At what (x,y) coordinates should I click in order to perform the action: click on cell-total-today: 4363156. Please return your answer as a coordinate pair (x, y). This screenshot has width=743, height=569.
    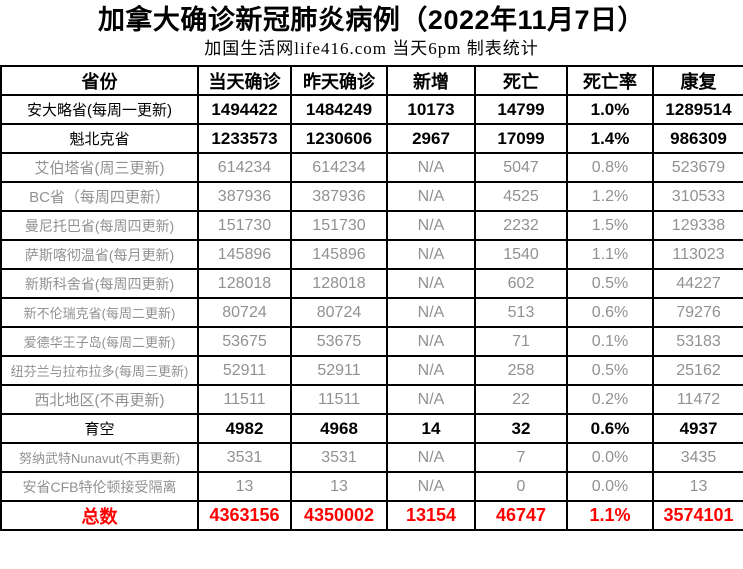
    Looking at the image, I should click on (244, 515).